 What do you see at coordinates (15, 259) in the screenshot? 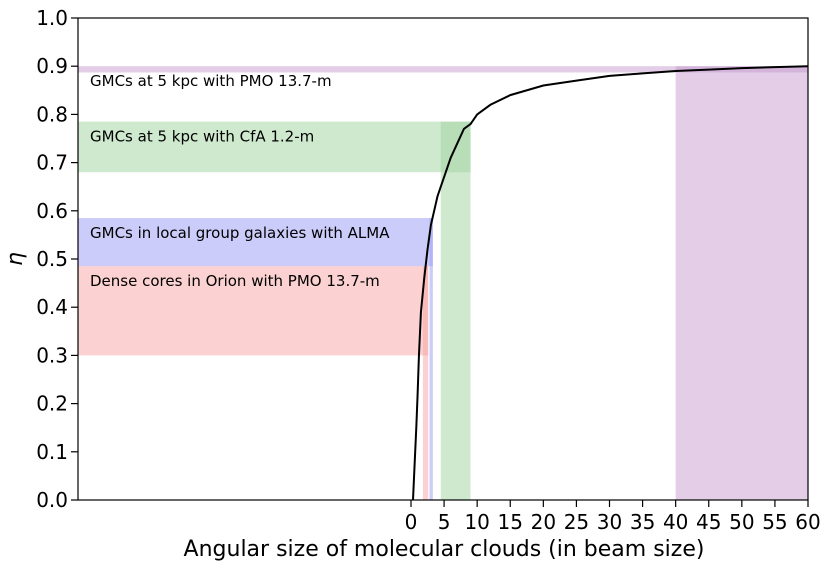
I see `y-axis-title: η` at bounding box center [15, 259].